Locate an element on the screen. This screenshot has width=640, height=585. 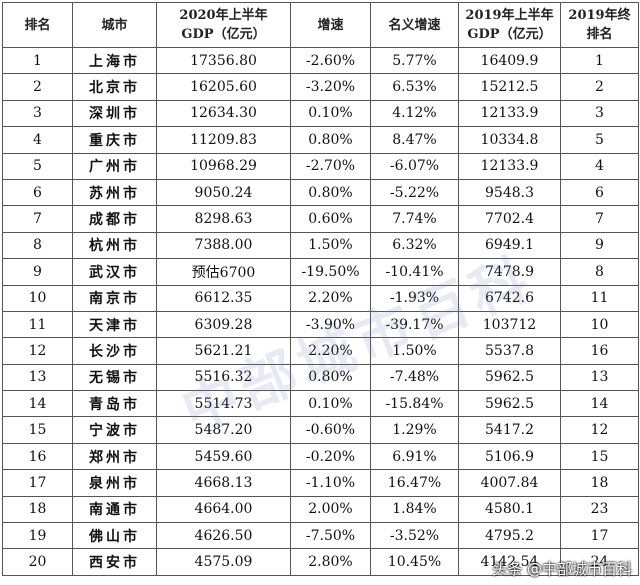
table-row: 20 西安市 4575.09 2.80% 10.45% 4142.54 24 is located at coordinates (320, 562).